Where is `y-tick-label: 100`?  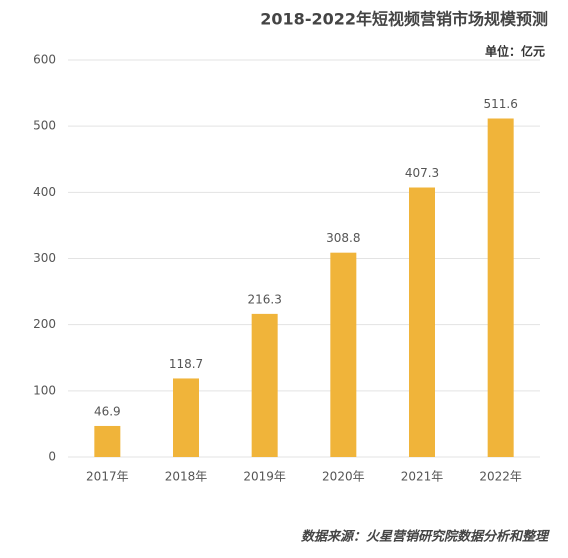 y-tick-label: 100 is located at coordinates (44, 390).